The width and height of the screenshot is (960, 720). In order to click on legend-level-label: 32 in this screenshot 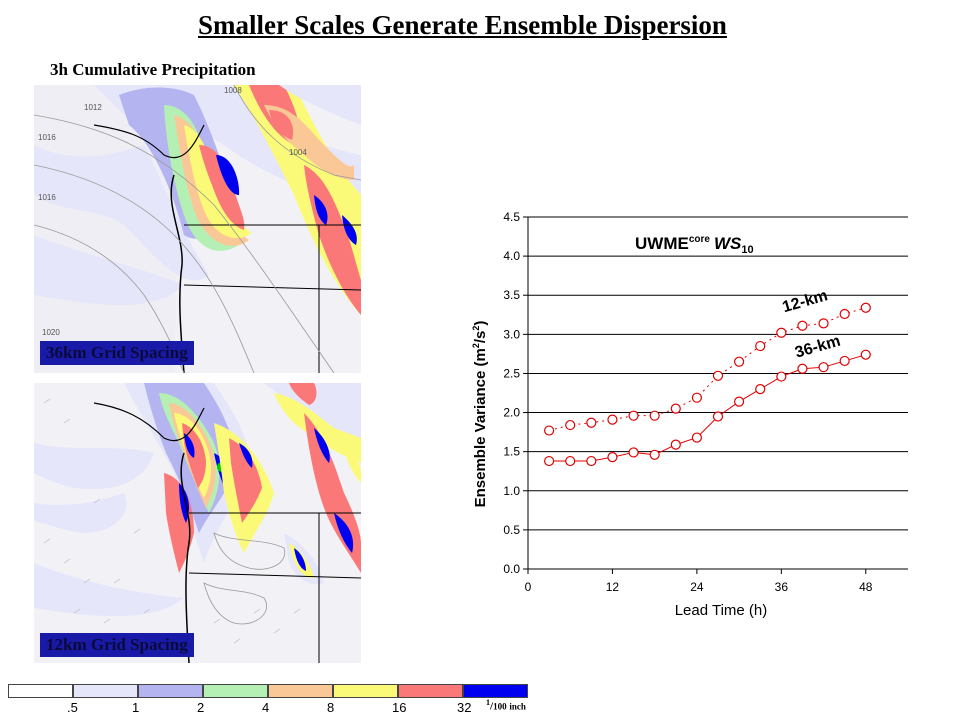, I will do `click(464, 707)`.